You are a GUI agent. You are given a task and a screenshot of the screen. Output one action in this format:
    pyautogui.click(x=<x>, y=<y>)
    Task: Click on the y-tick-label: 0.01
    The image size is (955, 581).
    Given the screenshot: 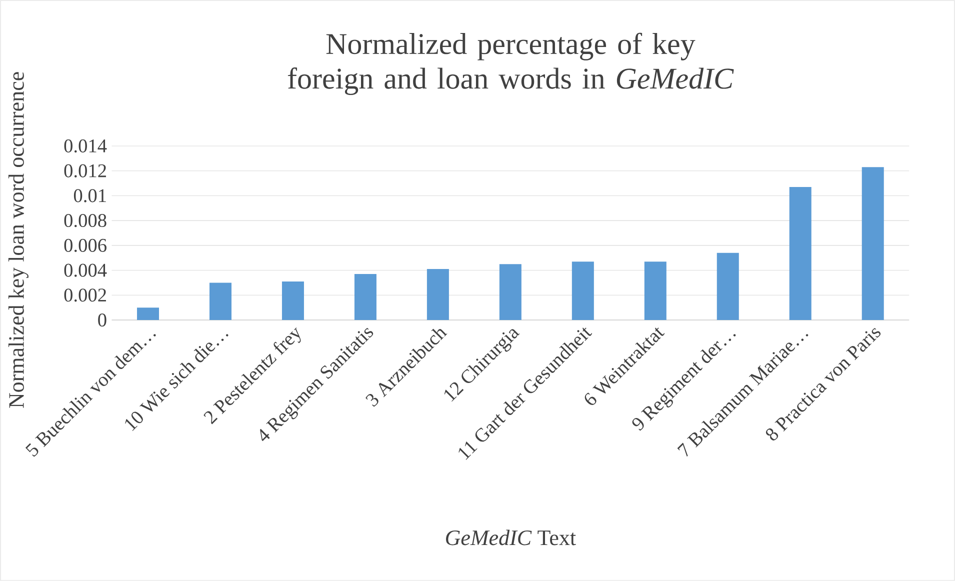 What is the action you would take?
    pyautogui.click(x=90, y=195)
    